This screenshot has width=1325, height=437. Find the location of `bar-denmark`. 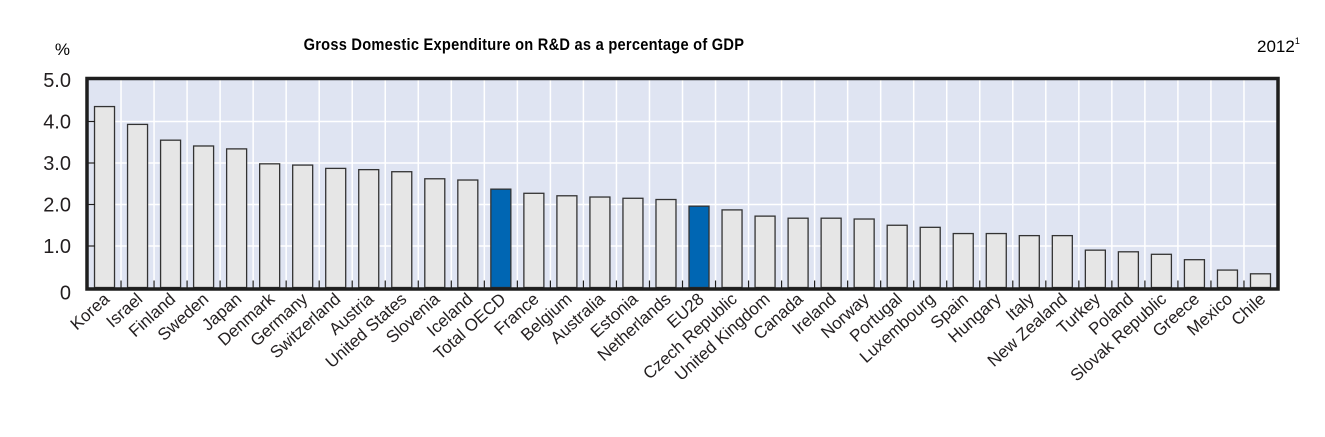

bar-denmark is located at coordinates (270, 226).